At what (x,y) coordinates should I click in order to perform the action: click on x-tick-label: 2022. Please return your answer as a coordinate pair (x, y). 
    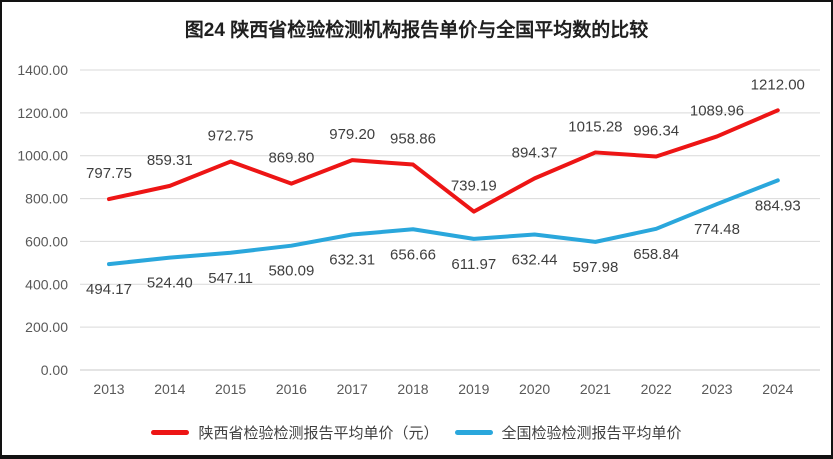
    Looking at the image, I should click on (656, 389).